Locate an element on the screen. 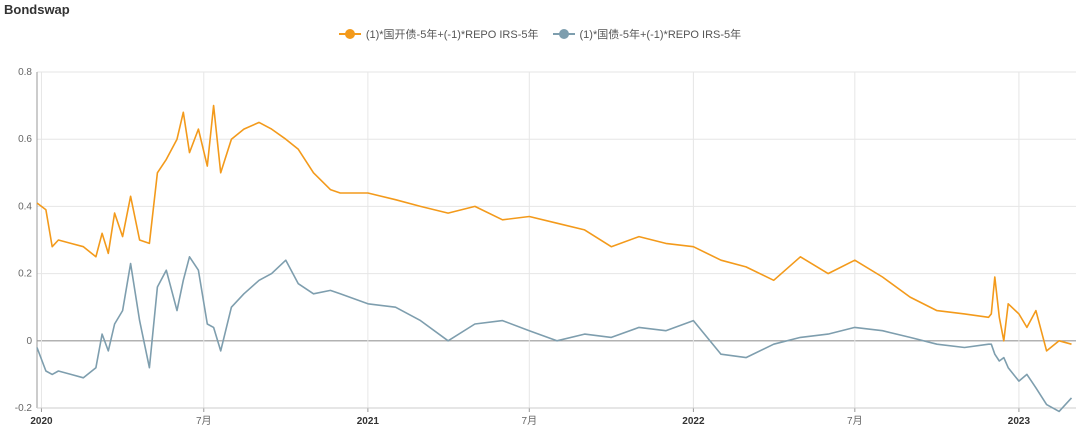 This screenshot has height=436, width=1080. x-tick-label: 2022 is located at coordinates (693, 421).